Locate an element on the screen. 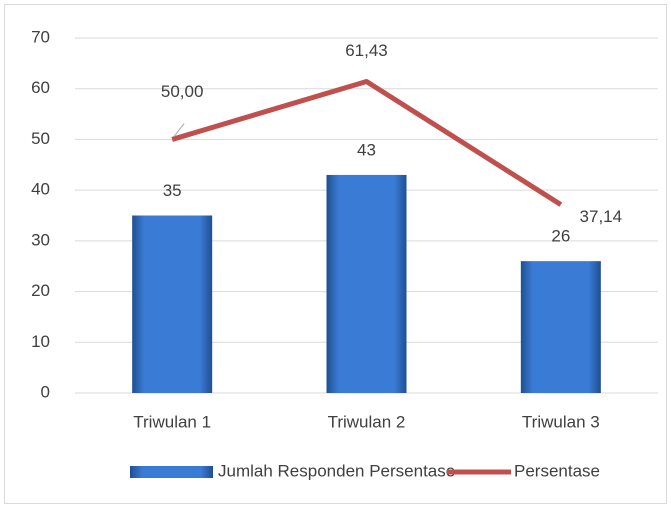 Image resolution: width=671 pixels, height=508 pixels. bar-value-label: 35 is located at coordinates (172, 190).